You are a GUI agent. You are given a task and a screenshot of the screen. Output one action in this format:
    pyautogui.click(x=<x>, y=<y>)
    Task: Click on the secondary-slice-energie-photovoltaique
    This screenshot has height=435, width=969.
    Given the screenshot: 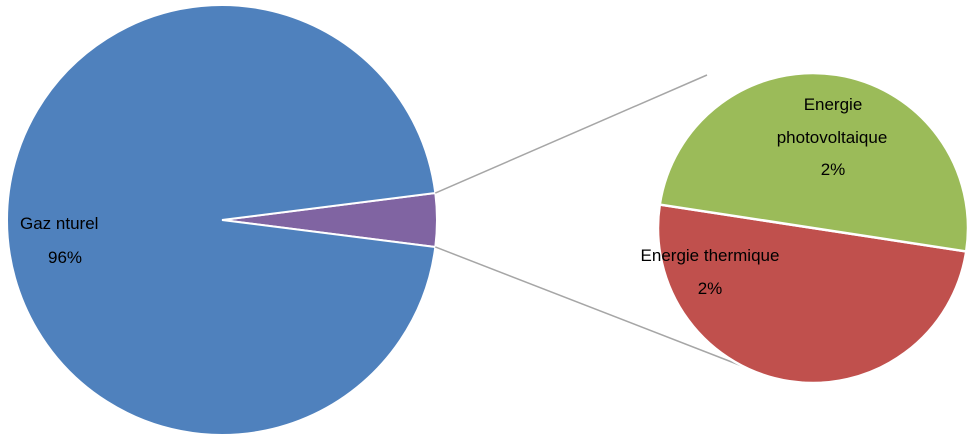 What is the action you would take?
    pyautogui.click(x=813, y=162)
    